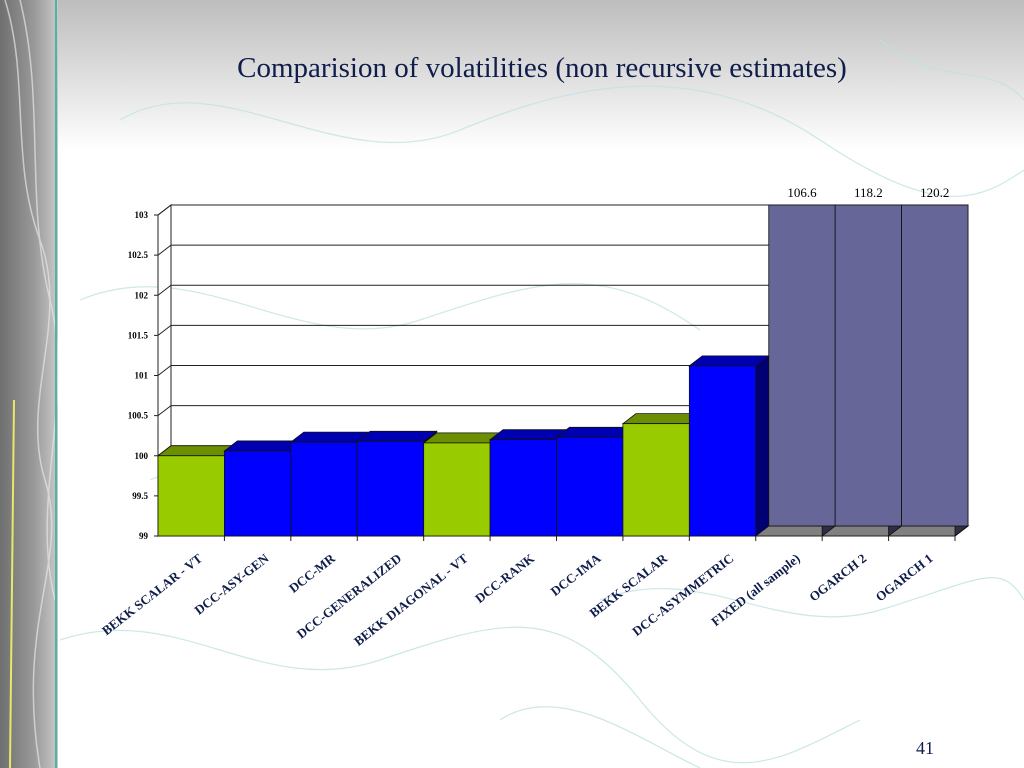 The height and width of the screenshot is (768, 1024). What do you see at coordinates (925, 748) in the screenshot?
I see `page-number: 41` at bounding box center [925, 748].